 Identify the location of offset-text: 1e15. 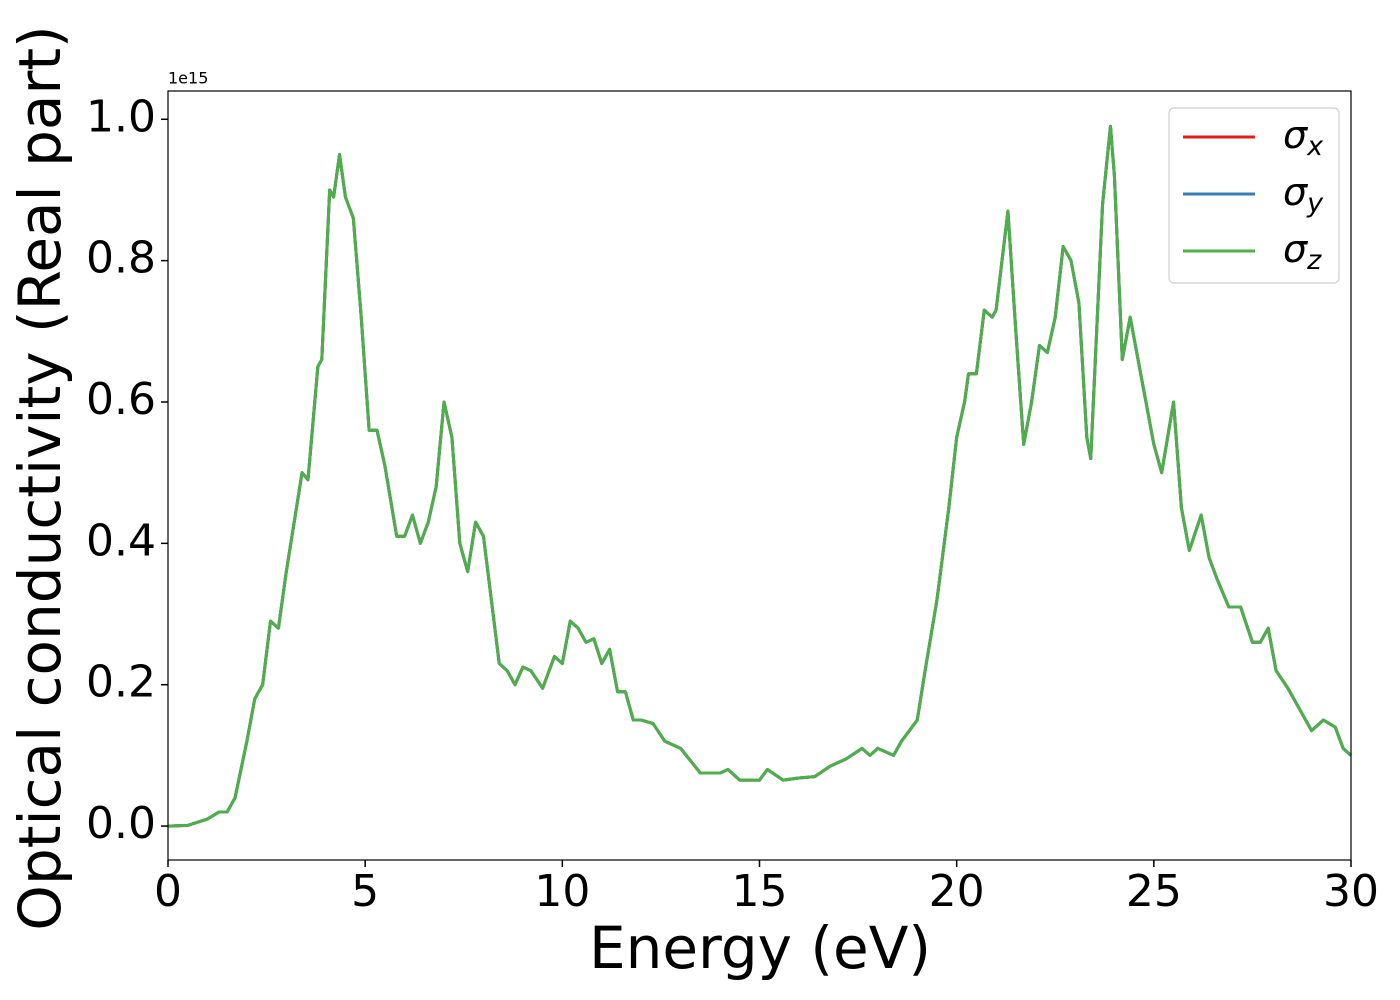
(188, 78).